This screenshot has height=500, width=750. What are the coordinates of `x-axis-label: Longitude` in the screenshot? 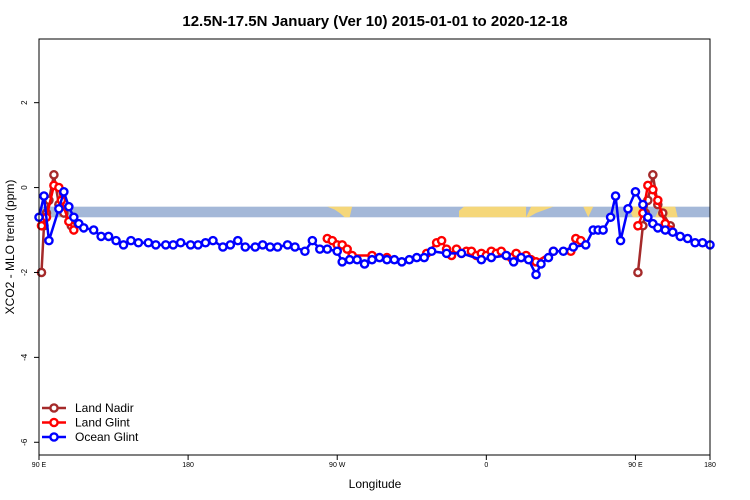 It's located at (375, 484).